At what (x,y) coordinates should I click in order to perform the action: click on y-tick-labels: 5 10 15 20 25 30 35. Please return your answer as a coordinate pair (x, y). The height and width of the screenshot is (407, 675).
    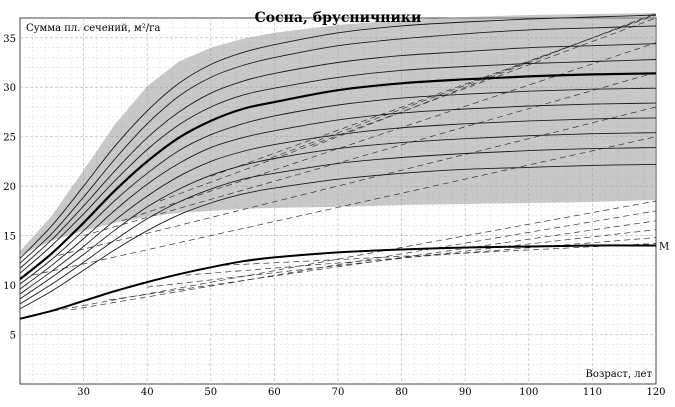
    Looking at the image, I should click on (9, 188).